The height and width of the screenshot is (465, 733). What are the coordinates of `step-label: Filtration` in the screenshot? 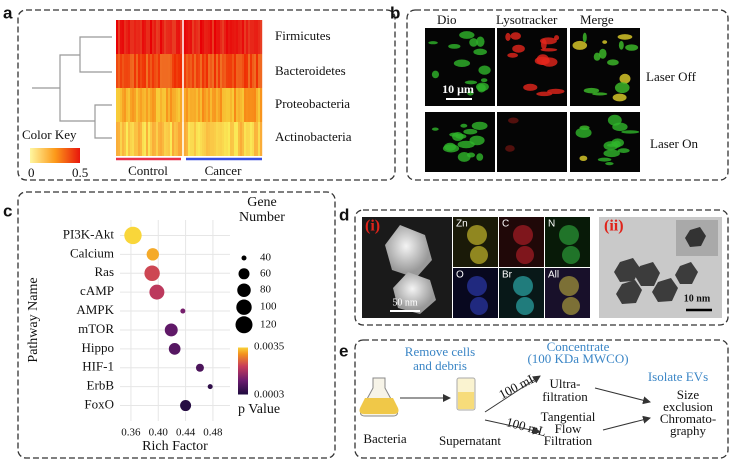 It's located at (568, 440).